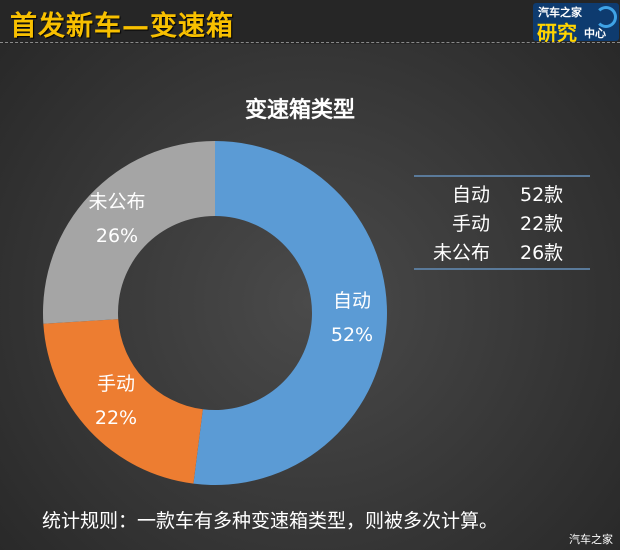  I want to click on slice-label-unknown: 未公布 26%, so click(117, 219).